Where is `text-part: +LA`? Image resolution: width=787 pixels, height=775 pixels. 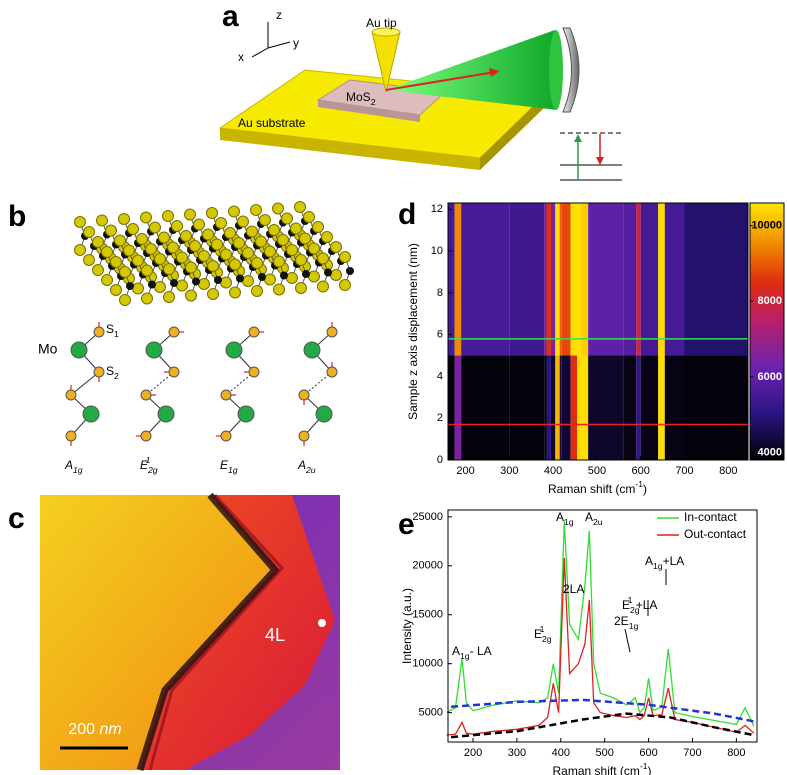 text-part: +LA is located at coordinates (644, 605).